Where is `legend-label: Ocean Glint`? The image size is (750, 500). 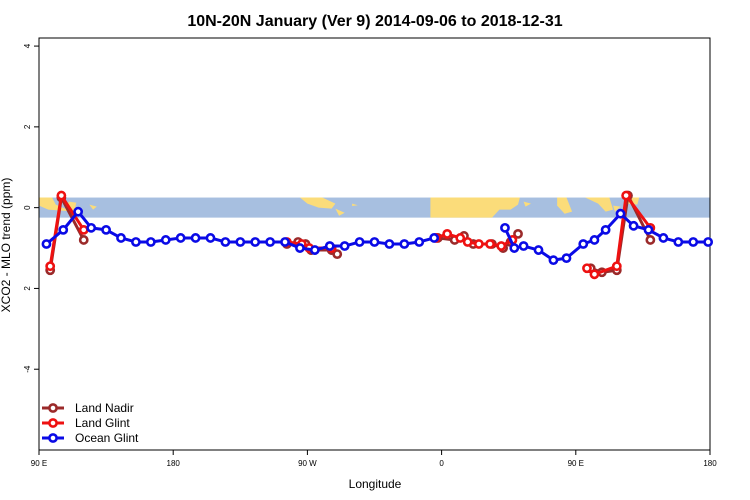 legend-label: Ocean Glint is located at coordinates (107, 438).